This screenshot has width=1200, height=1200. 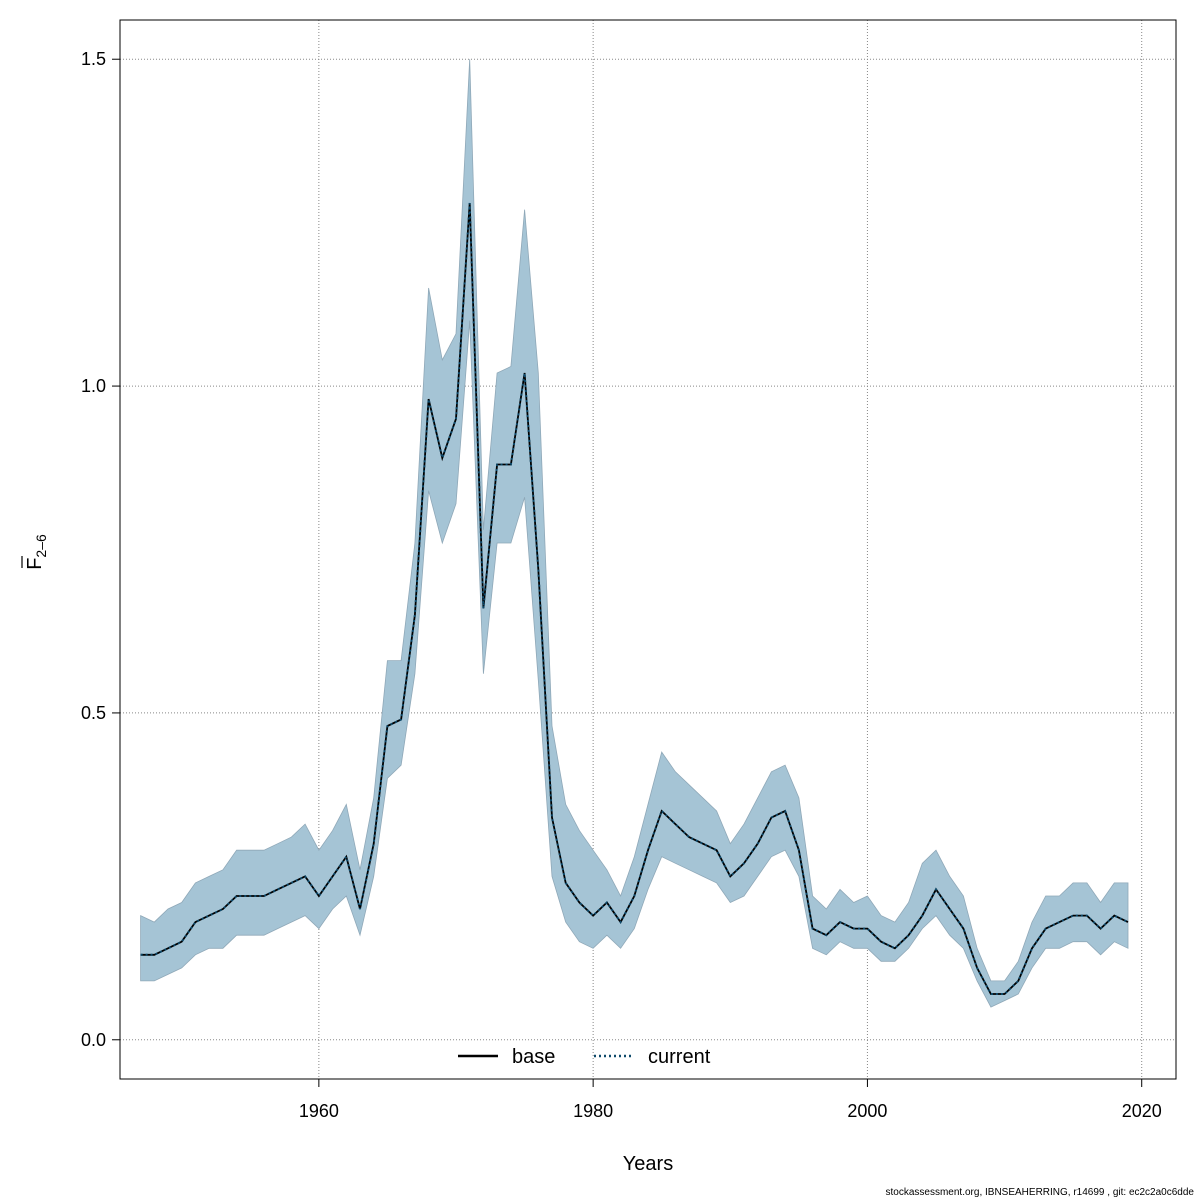 What do you see at coordinates (93, 1040) in the screenshot?
I see `y-tick-label-0: 0.0` at bounding box center [93, 1040].